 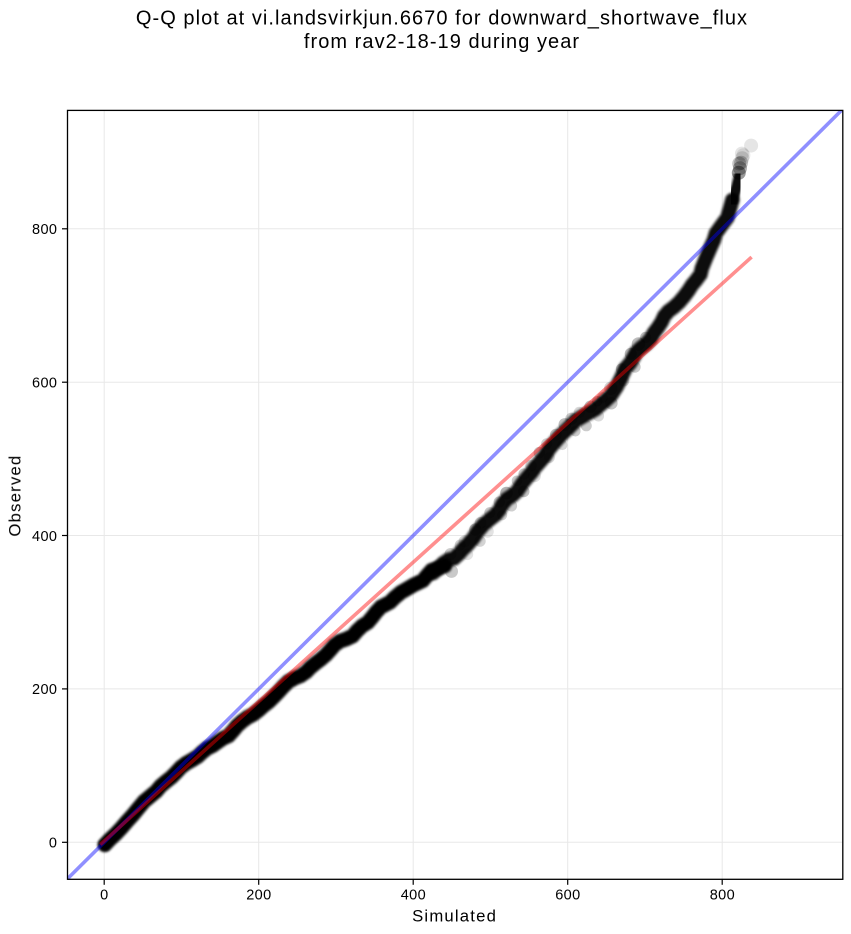 I want to click on svg-text: from rav2-18-19 during year, so click(x=442, y=42).